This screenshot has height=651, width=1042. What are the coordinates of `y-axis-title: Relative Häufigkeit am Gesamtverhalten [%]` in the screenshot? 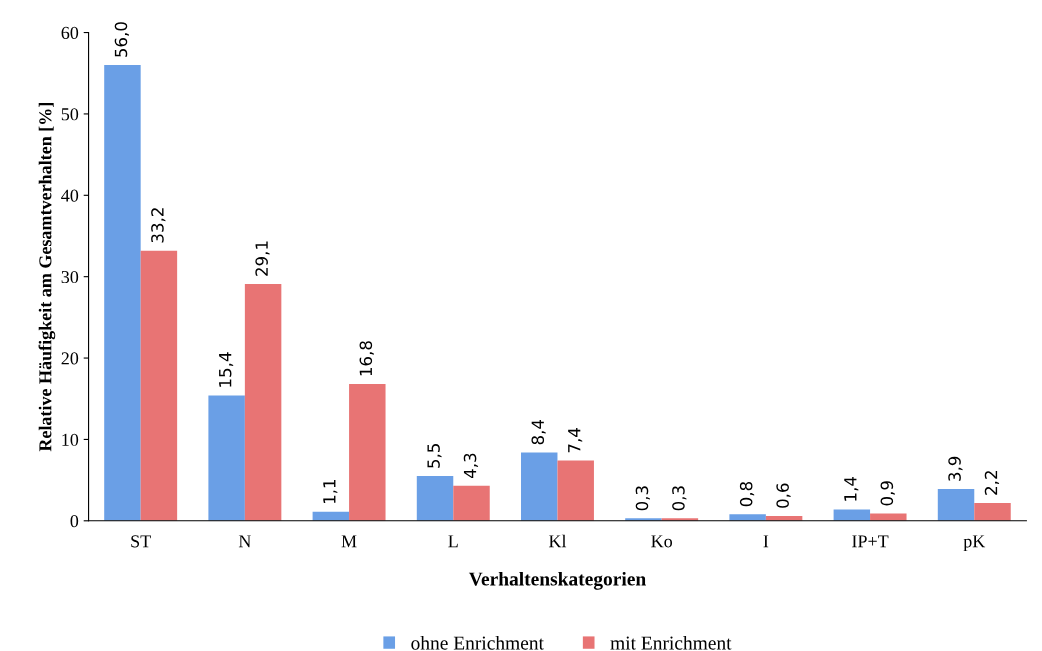 It's located at (47, 277).